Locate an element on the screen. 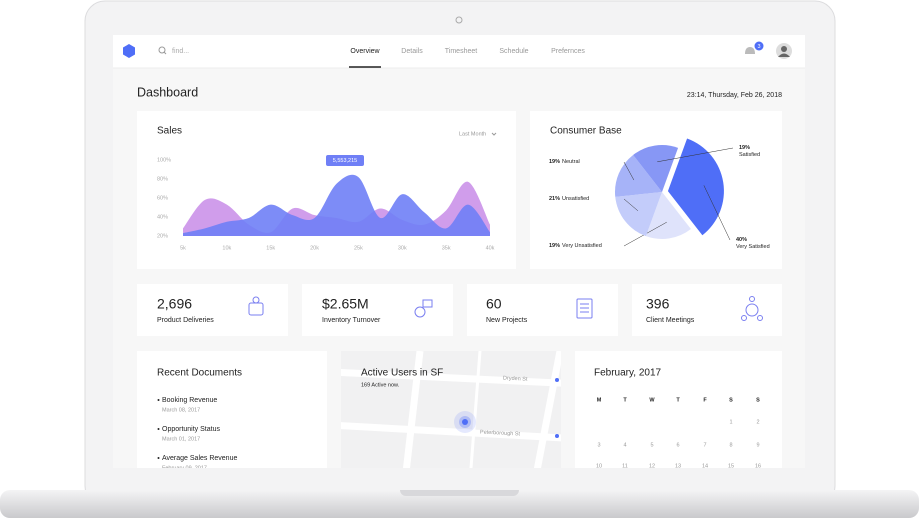  logo is located at coordinates (129, 51).